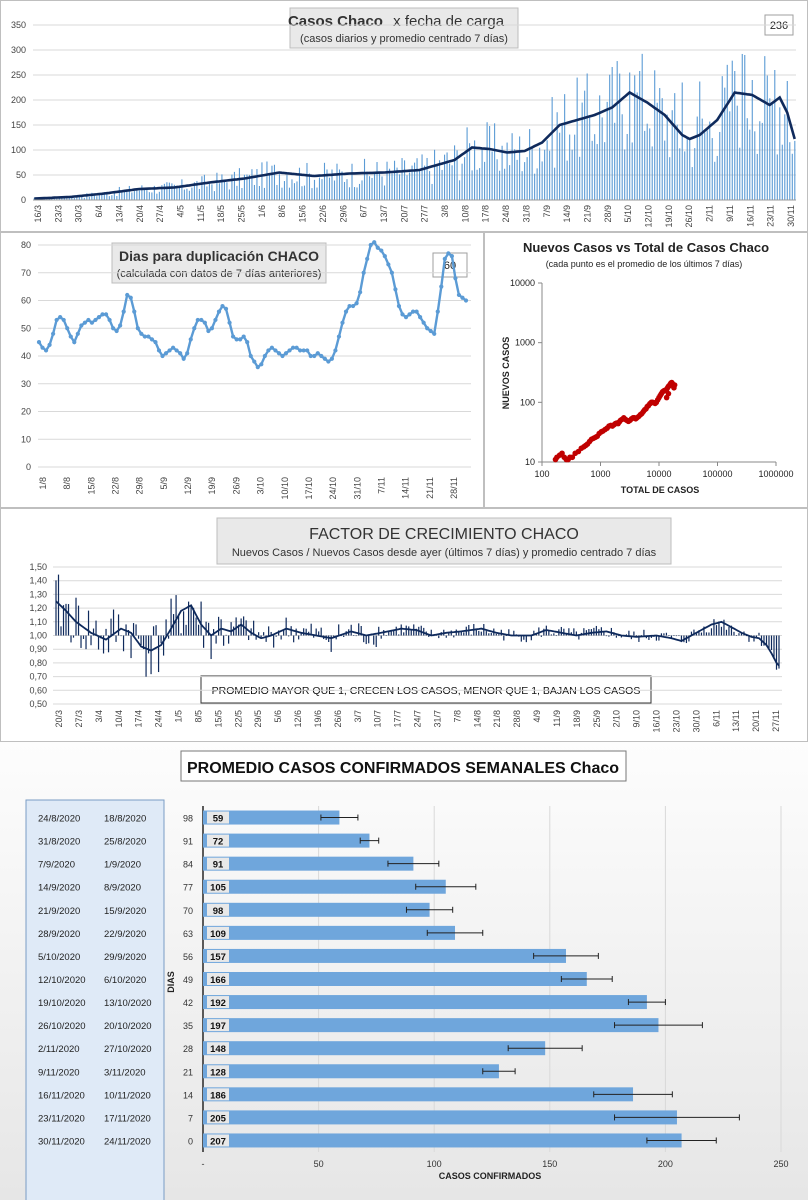 This screenshot has height=1200, width=808. I want to click on x-tick-label: 4/5, so click(180, 211).